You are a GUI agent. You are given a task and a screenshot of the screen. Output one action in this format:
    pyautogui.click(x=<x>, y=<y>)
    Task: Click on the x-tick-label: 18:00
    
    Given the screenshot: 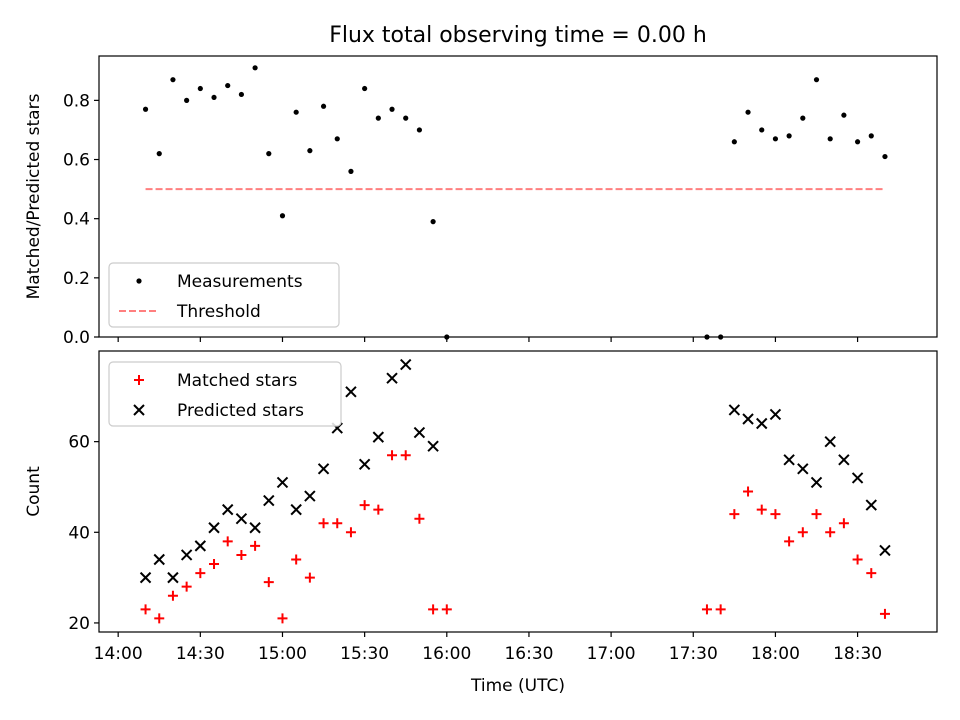 What is the action you would take?
    pyautogui.click(x=775, y=654)
    